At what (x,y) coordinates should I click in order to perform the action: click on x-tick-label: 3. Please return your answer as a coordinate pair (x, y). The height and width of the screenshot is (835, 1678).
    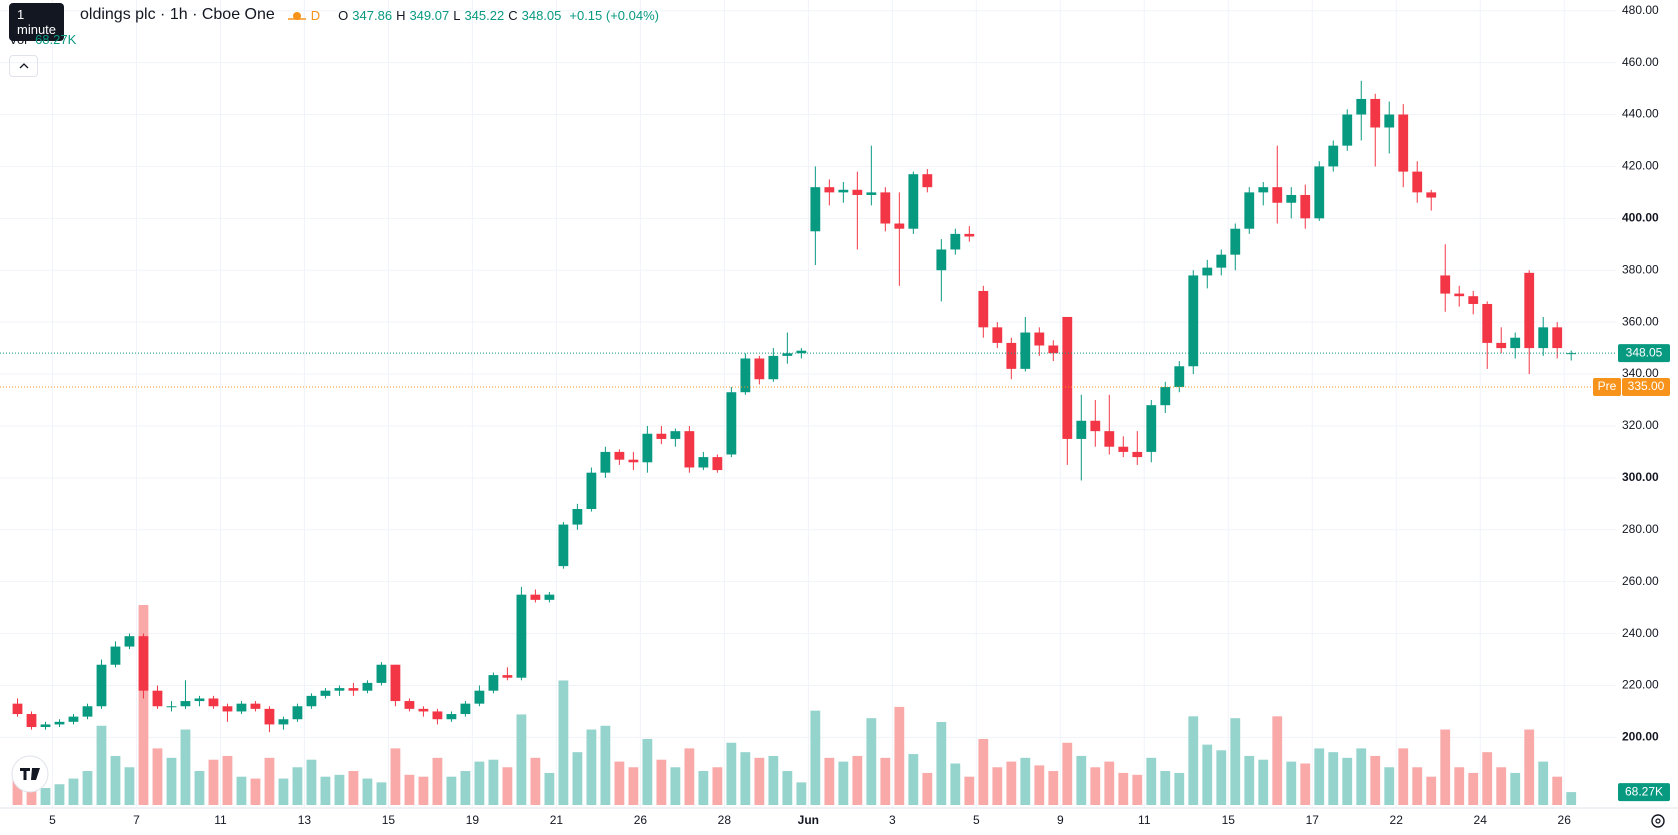
    Looking at the image, I should click on (892, 820).